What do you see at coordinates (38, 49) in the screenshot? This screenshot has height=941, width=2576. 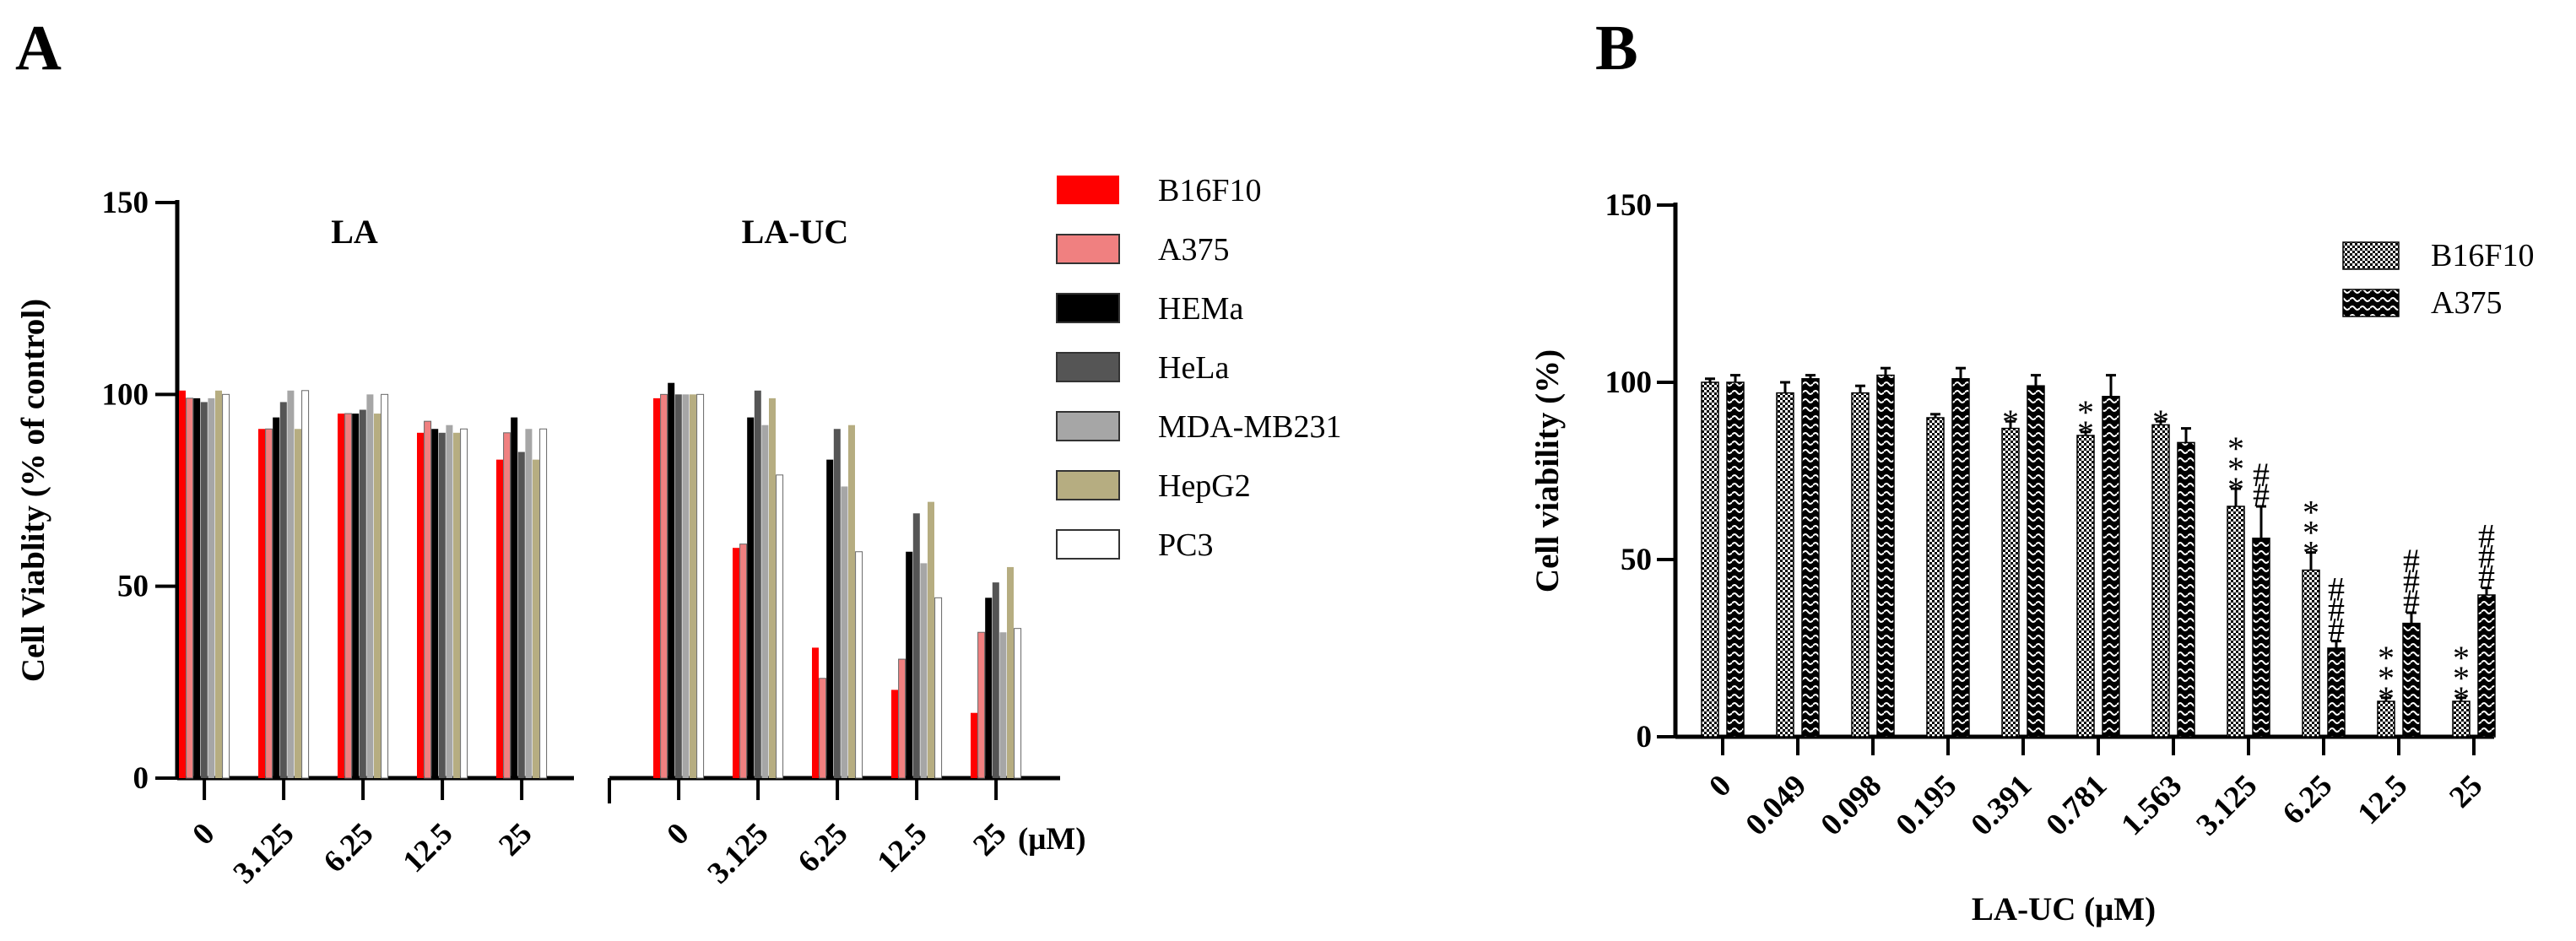 I see `panel-a-letter: A` at bounding box center [38, 49].